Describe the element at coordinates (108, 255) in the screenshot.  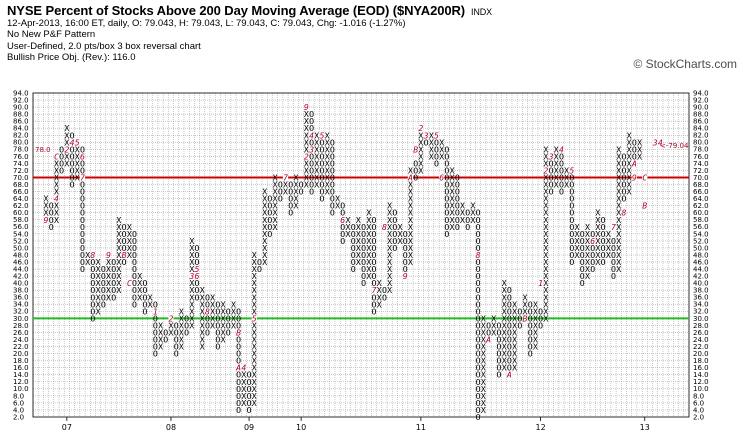
I see `month-mark: 9` at that location.